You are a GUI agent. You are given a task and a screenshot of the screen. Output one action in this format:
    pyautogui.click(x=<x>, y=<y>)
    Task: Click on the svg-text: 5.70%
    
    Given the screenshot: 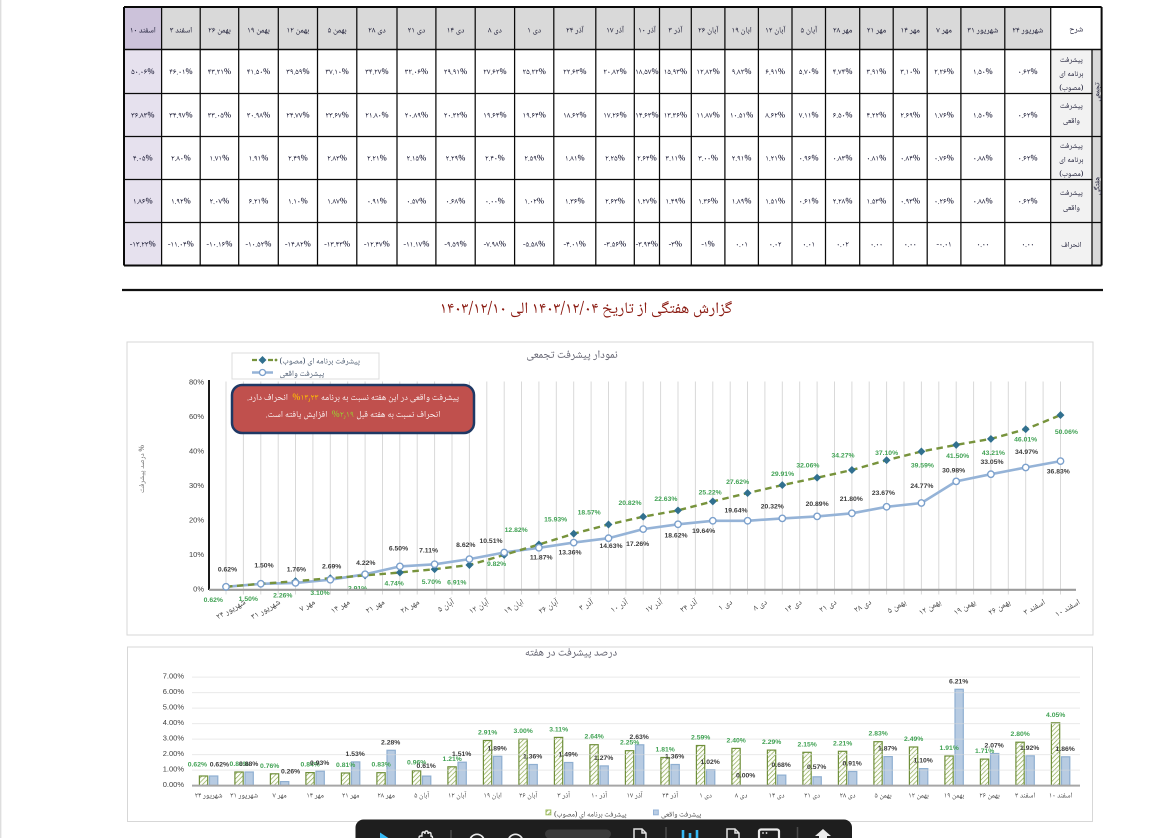 What is the action you would take?
    pyautogui.click(x=431, y=582)
    